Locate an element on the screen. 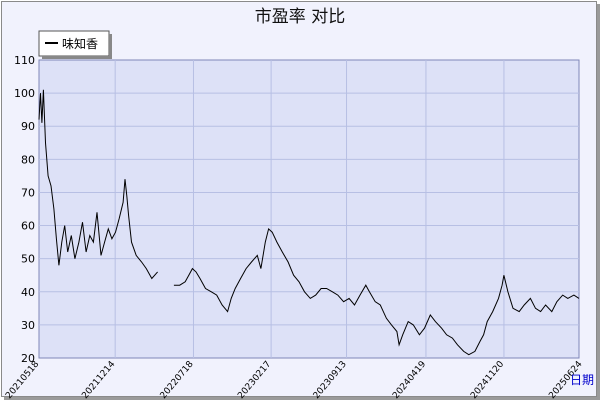 The width and height of the screenshot is (600, 400). x-tick-label: 20230217 is located at coordinates (254, 380).